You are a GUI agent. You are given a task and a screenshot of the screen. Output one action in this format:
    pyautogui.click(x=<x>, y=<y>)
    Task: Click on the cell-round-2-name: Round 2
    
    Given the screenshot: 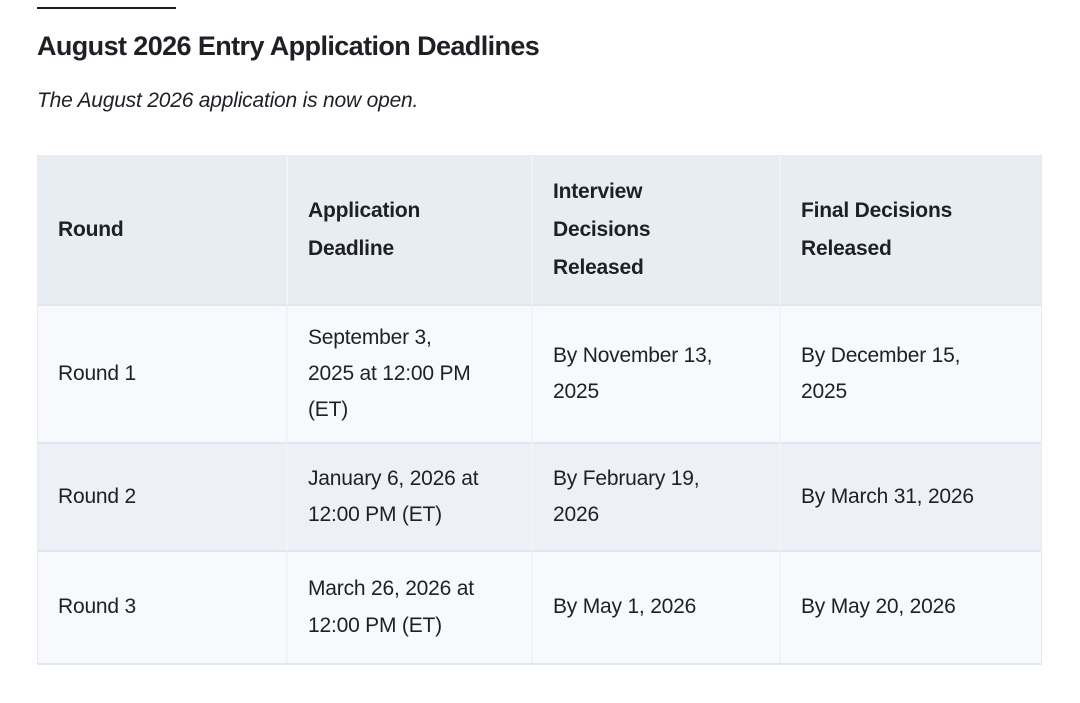 What is the action you would take?
    pyautogui.click(x=163, y=498)
    